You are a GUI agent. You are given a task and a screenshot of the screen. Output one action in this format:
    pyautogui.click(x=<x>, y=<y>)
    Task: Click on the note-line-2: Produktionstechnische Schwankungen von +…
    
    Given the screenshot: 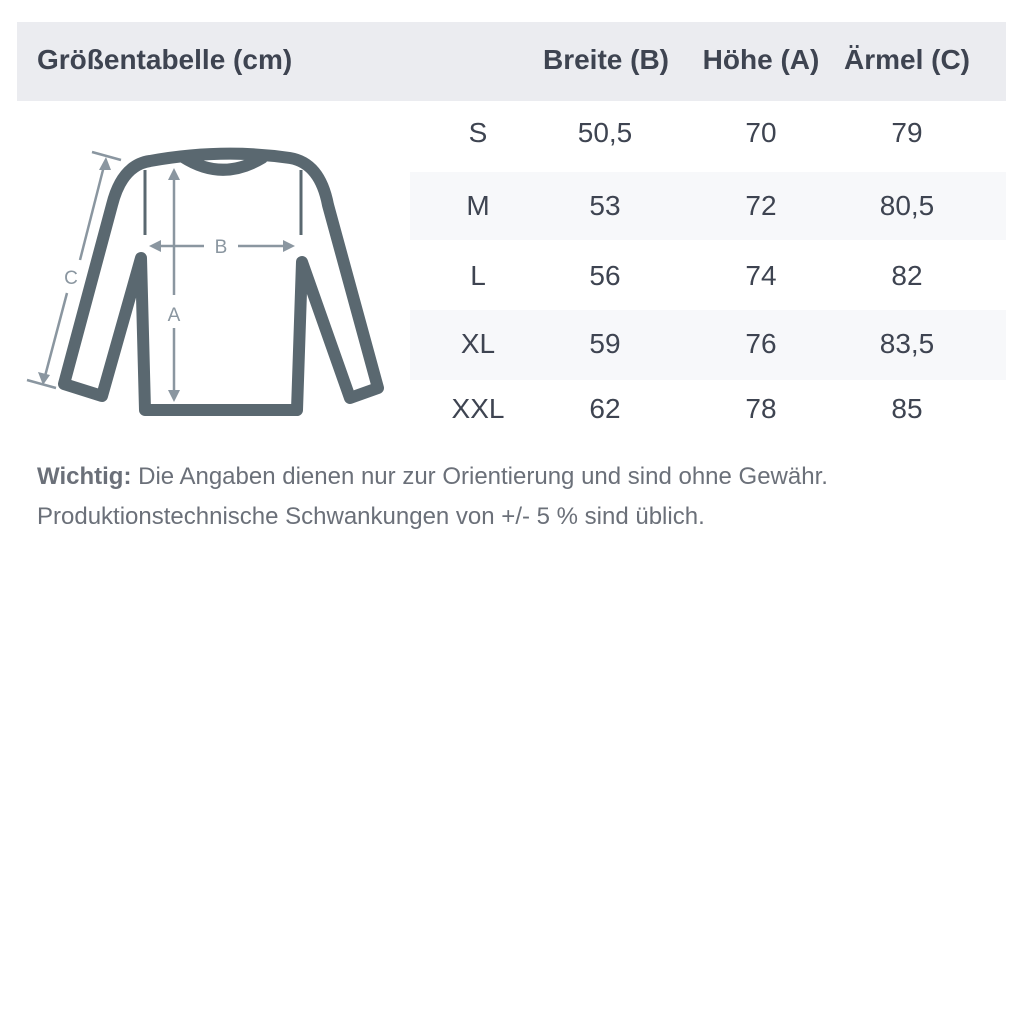 What is the action you would take?
    pyautogui.click(x=371, y=516)
    